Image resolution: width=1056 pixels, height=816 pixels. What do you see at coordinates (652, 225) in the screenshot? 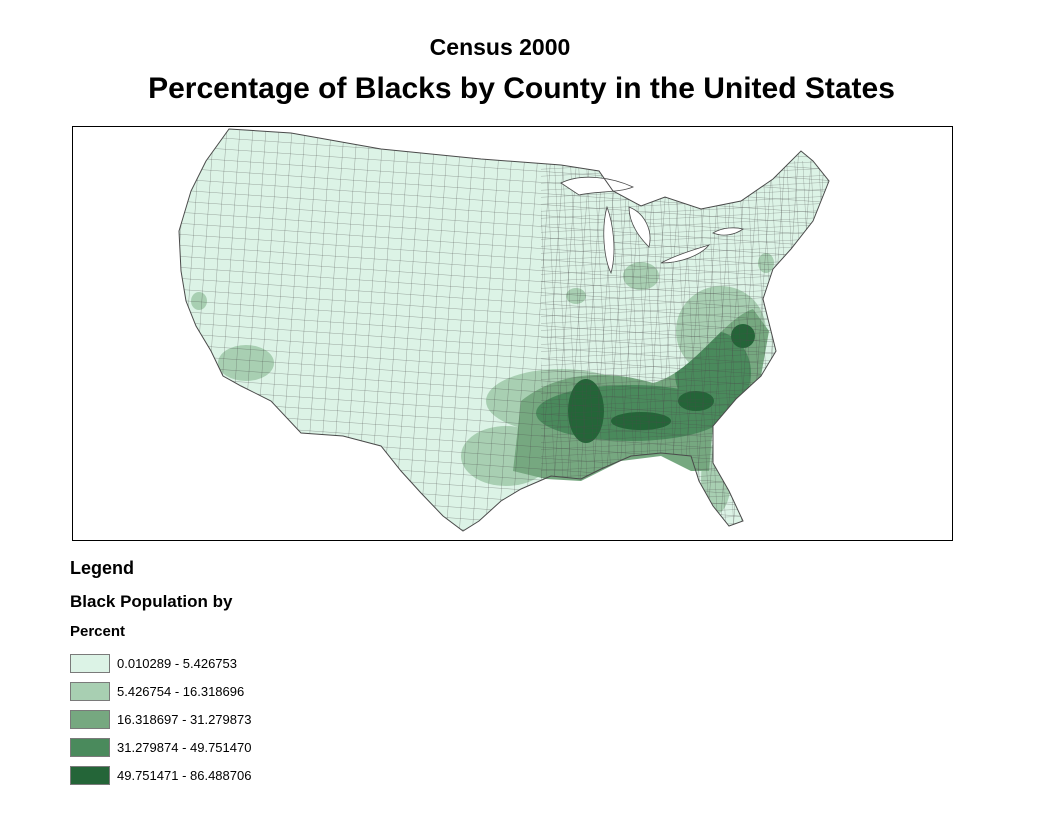
I see `great-lakes` at bounding box center [652, 225].